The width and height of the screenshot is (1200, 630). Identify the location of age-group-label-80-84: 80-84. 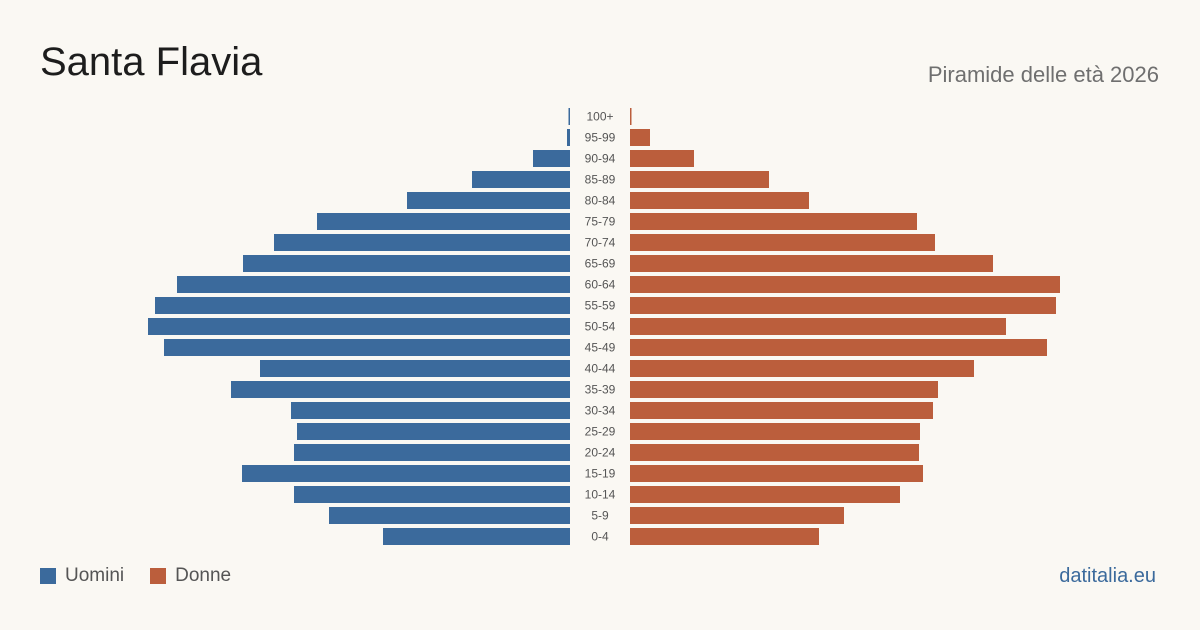
(600, 201).